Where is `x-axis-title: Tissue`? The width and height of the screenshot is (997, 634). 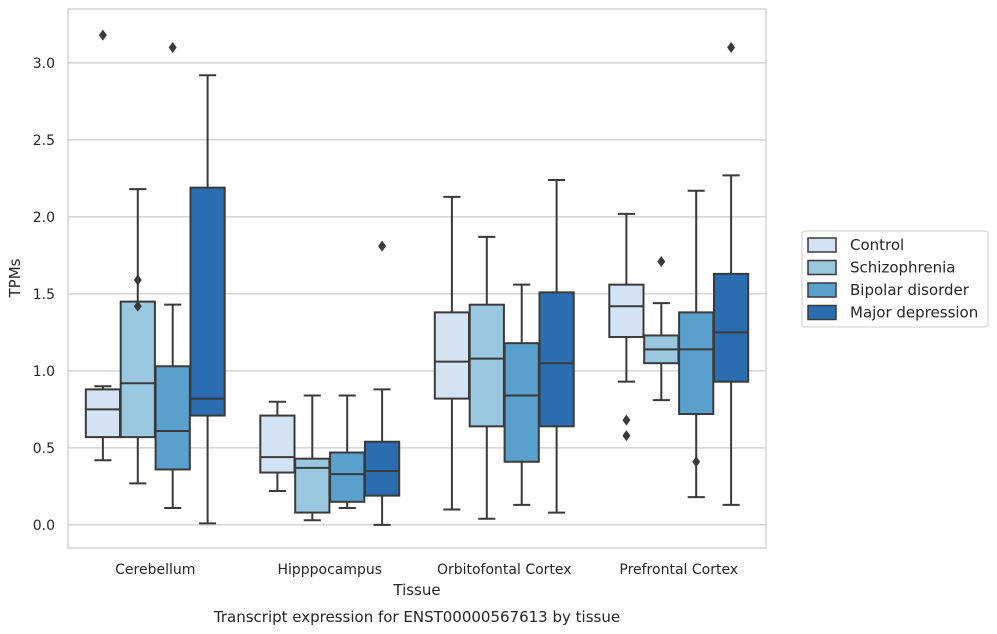 x-axis-title: Tissue is located at coordinates (416, 590).